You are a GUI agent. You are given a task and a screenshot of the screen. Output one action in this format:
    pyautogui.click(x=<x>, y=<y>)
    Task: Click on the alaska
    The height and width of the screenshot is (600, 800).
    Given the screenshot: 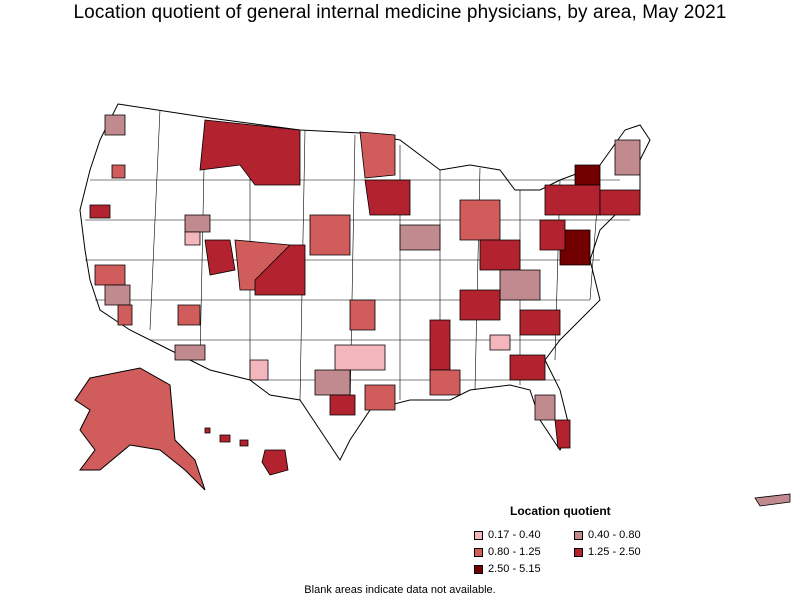 What is the action you would take?
    pyautogui.click(x=140, y=429)
    